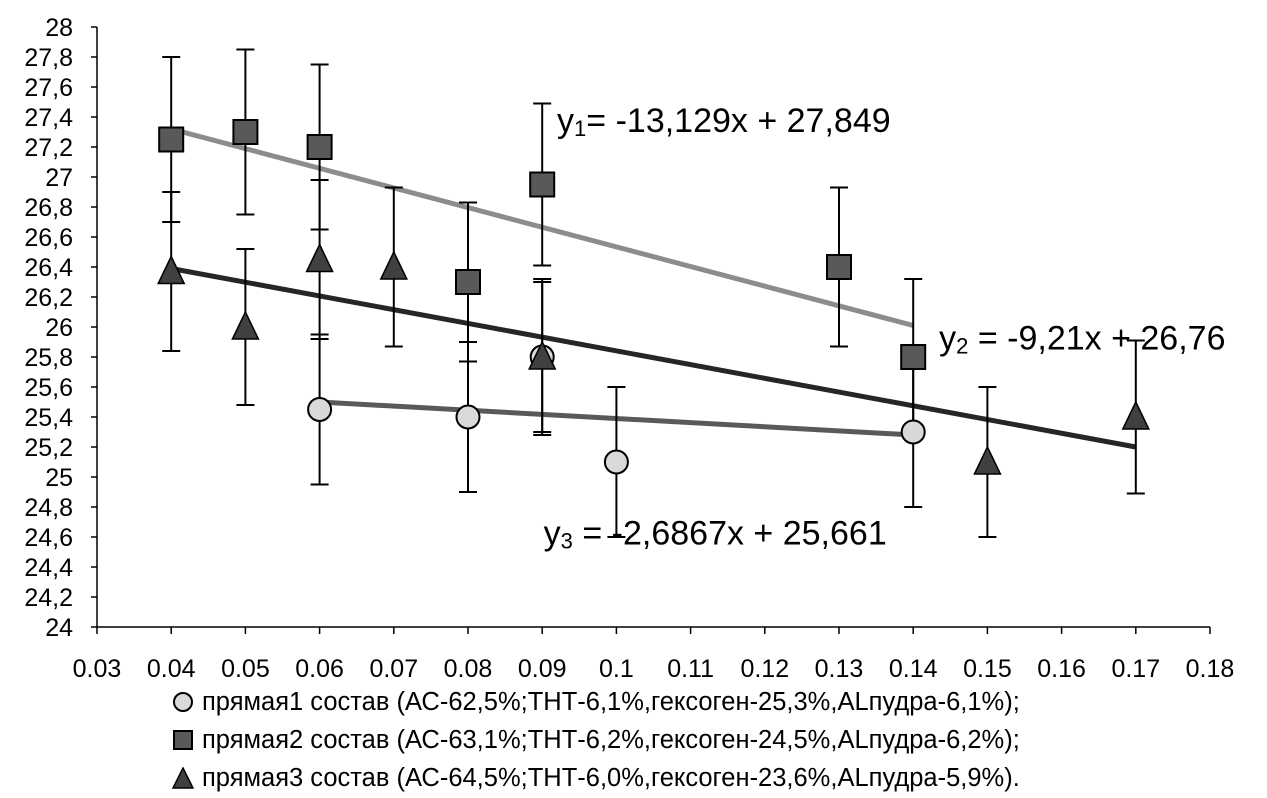  What do you see at coordinates (48, 568) in the screenshot?
I see `y-tick-label: 24,4` at bounding box center [48, 568].